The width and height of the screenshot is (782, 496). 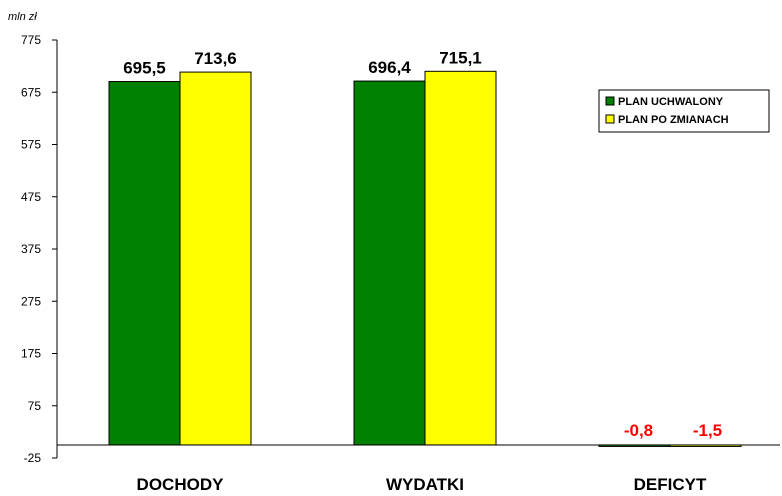 What do you see at coordinates (670, 484) in the screenshot?
I see `category-label-deficyt: DEFICYT` at bounding box center [670, 484].